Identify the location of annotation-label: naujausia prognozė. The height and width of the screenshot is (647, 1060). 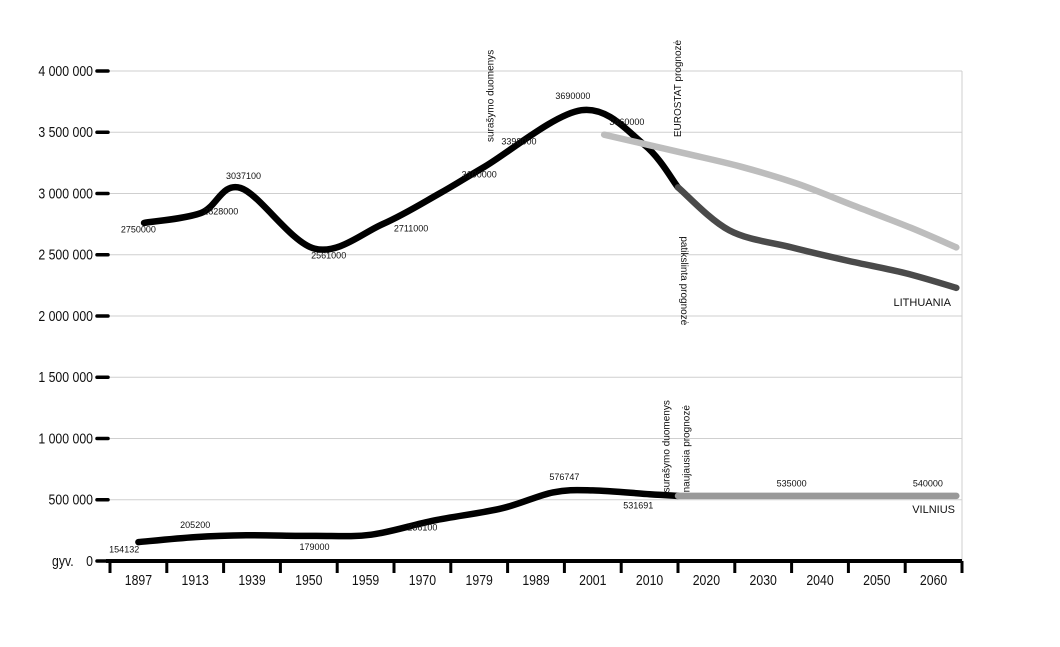
(686, 449).